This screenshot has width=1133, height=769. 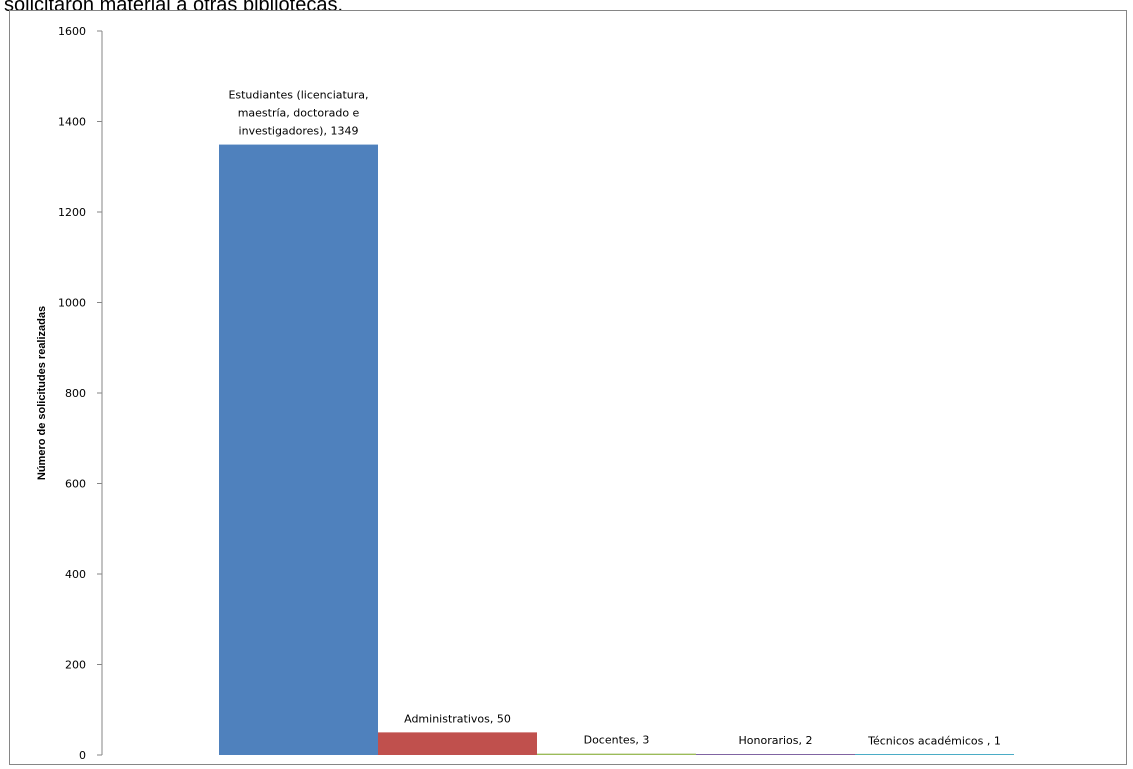 I want to click on bar-data-label-line: maestría, doctorado e, so click(x=299, y=113).